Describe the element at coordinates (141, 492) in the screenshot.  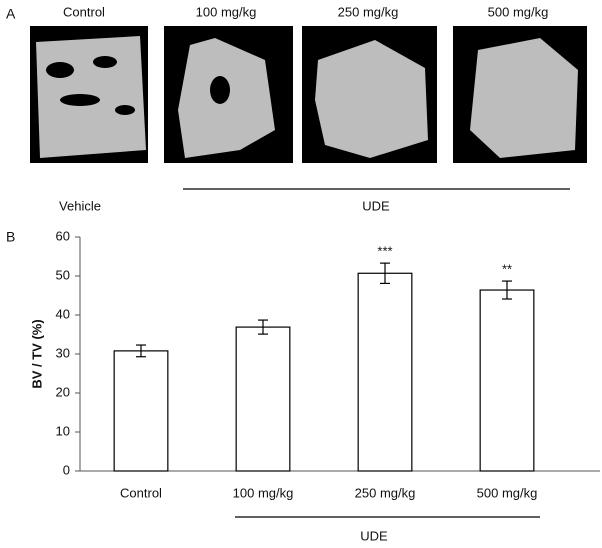
I see `x-tick-label: Control` at that location.